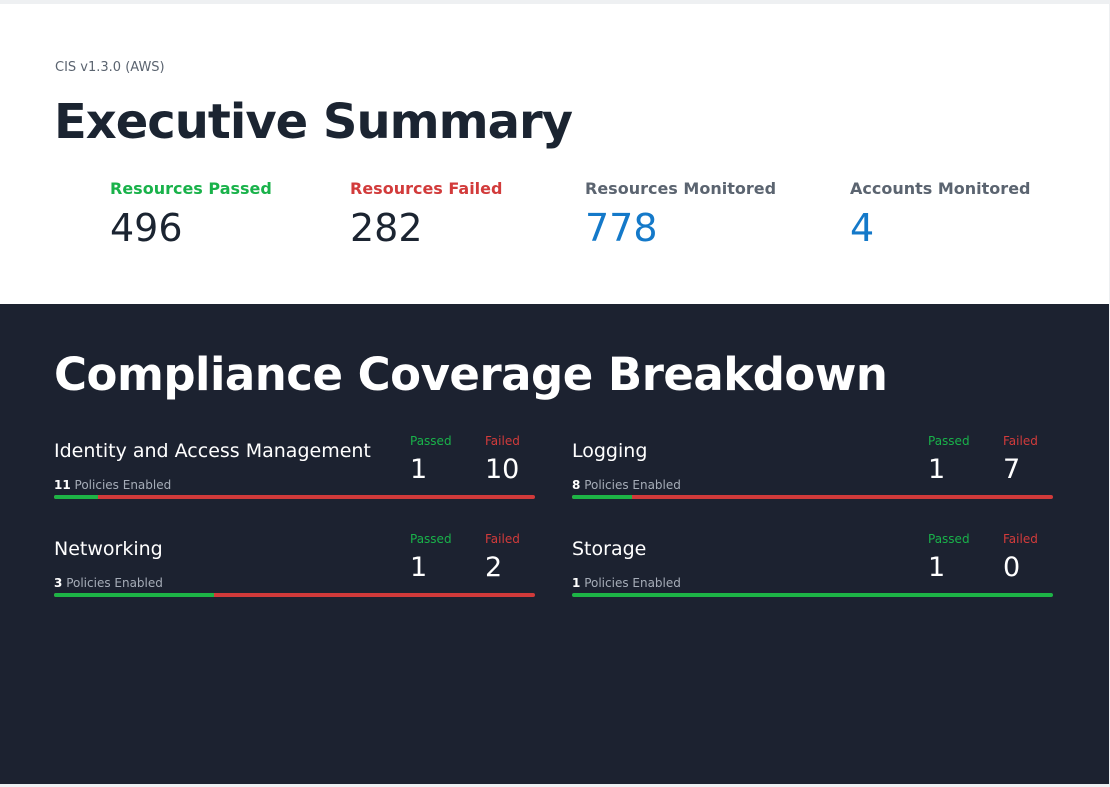 Image resolution: width=1110 pixels, height=787 pixels. I want to click on policies-enabled: 8 Policies Enabled, so click(626, 485).